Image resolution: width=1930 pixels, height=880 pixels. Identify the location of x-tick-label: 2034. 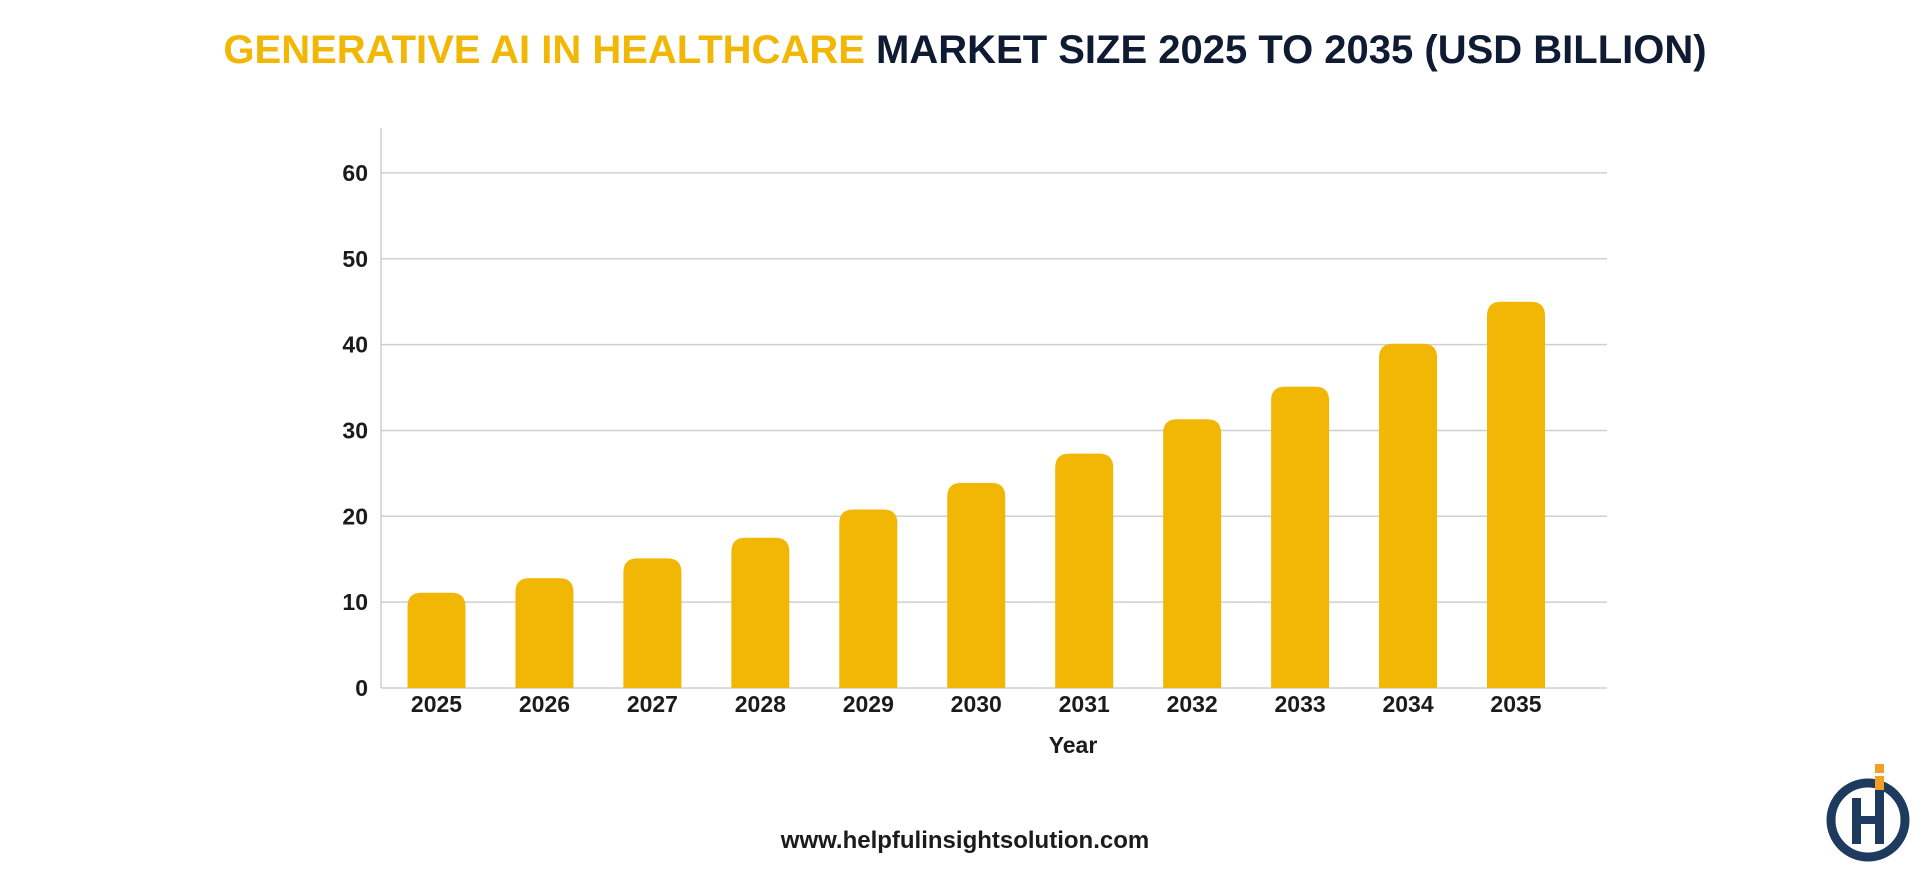
(1407, 704).